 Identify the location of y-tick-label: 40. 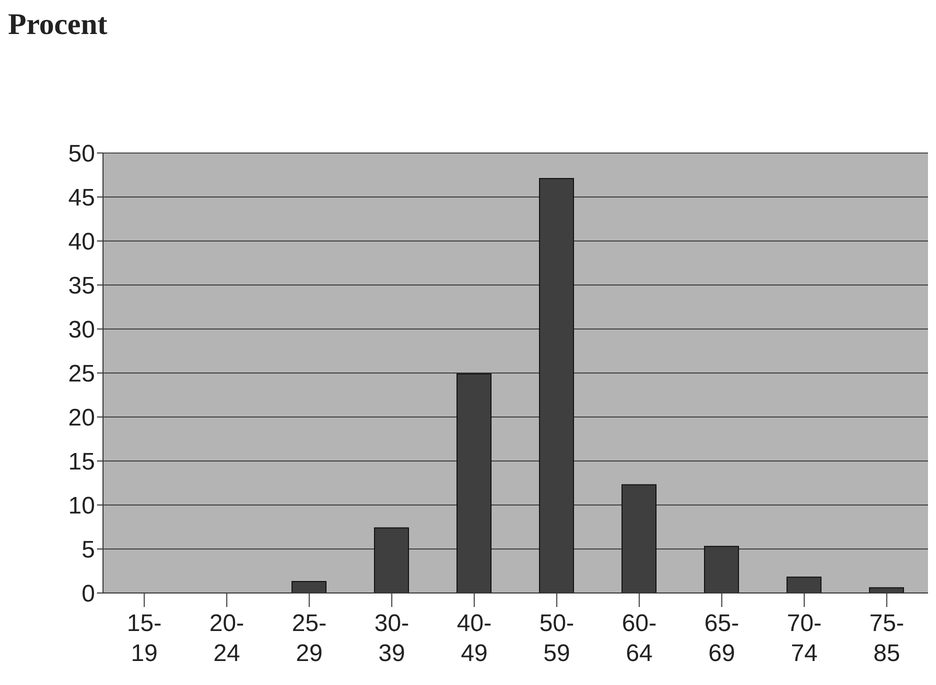
(81, 242).